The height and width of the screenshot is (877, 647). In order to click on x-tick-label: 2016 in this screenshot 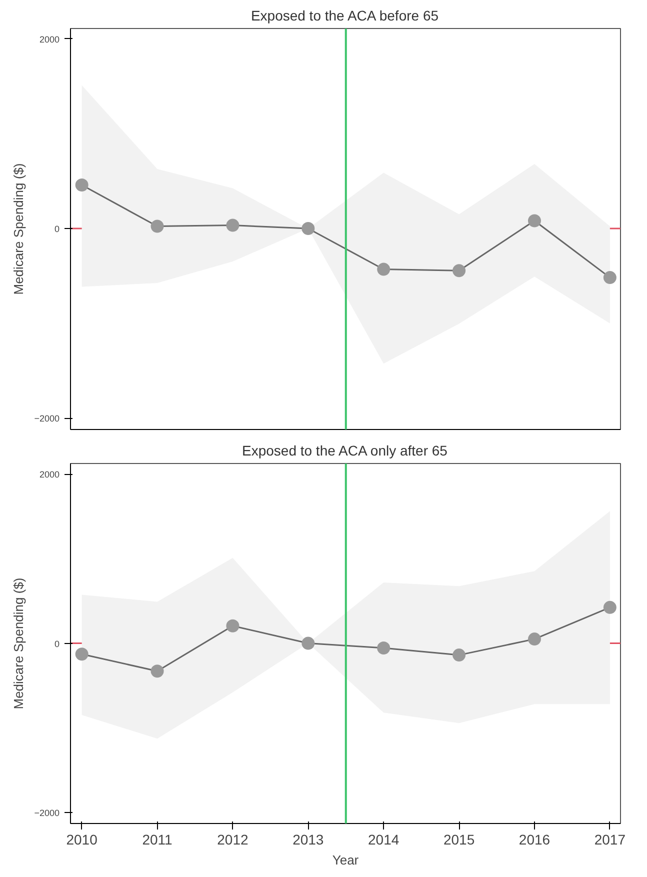, I will do `click(534, 840)`.